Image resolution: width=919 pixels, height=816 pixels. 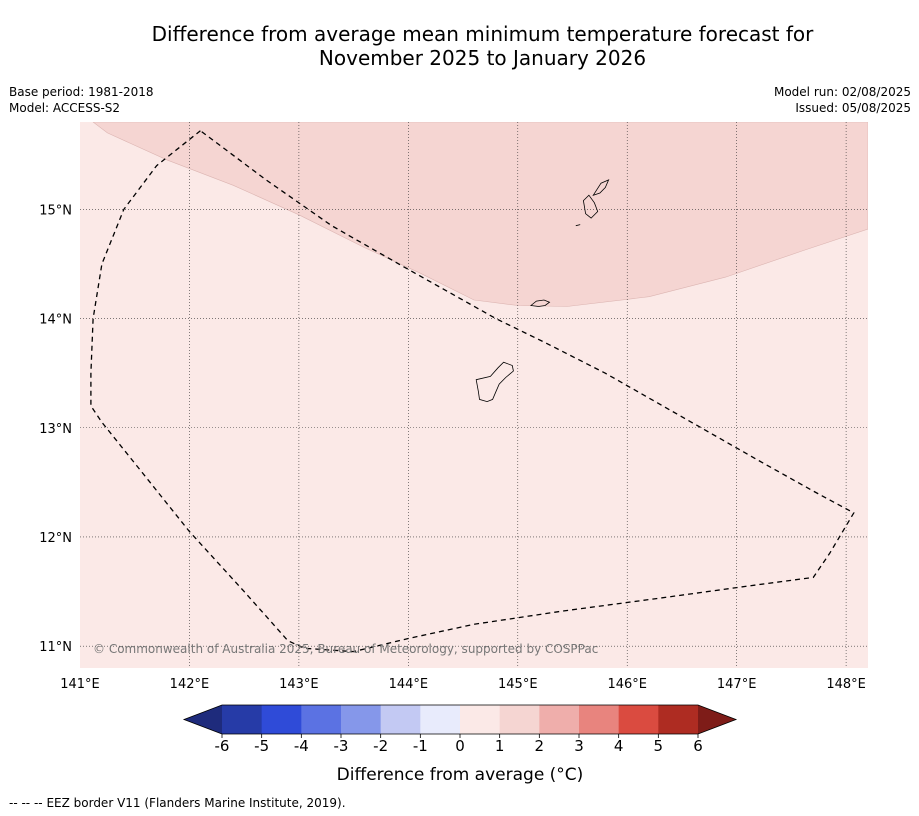 What do you see at coordinates (301, 746) in the screenshot?
I see `colorbar-tick-label: -4` at bounding box center [301, 746].